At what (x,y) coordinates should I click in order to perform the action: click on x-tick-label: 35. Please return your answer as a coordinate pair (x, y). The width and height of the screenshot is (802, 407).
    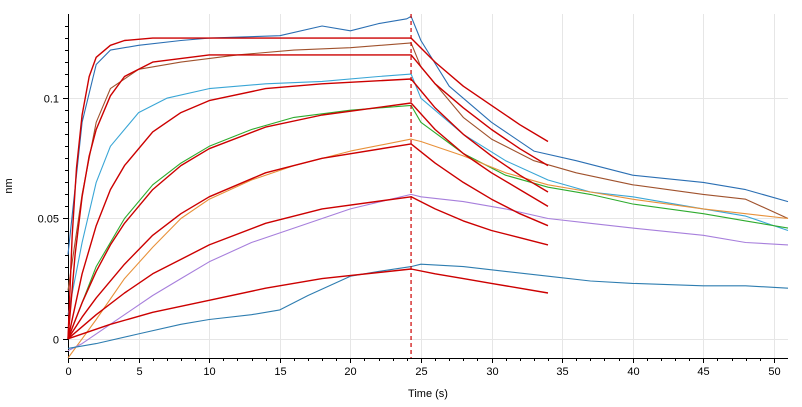
    Looking at the image, I should click on (562, 372).